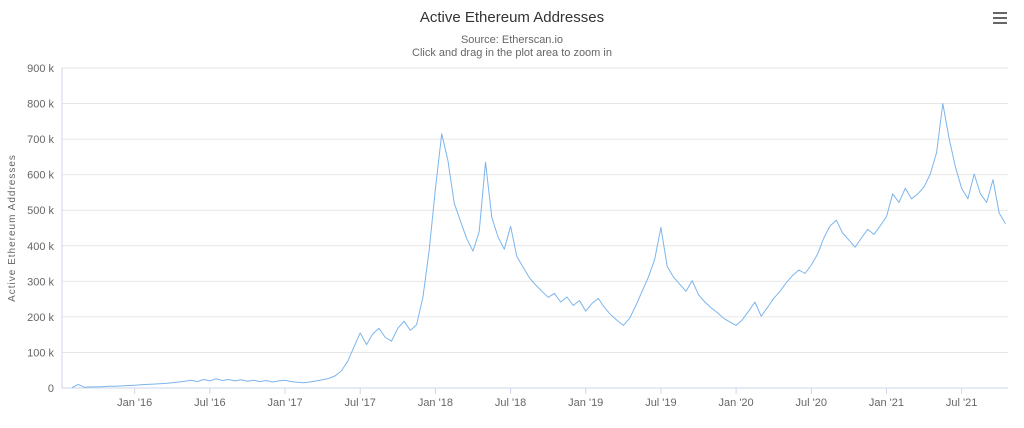  Describe the element at coordinates (40, 353) in the screenshot. I see `y-tick-label: 100 k` at that location.